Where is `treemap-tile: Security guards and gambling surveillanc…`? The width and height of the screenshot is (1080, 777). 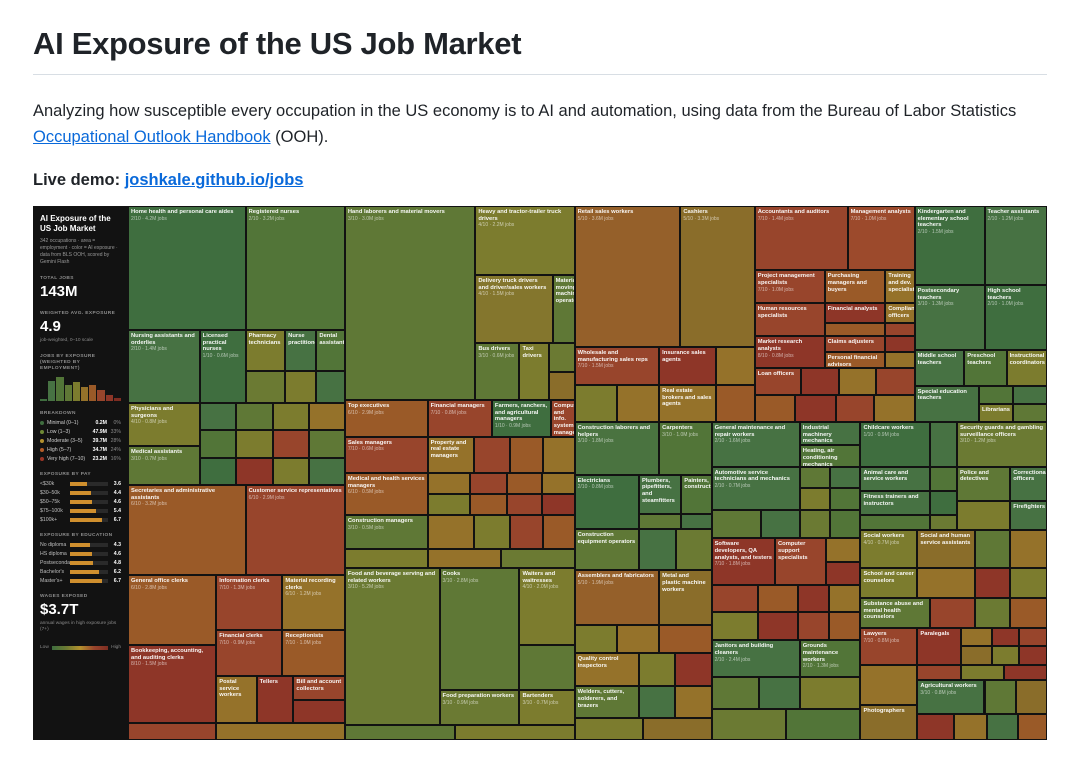 treemap-tile: Security guards and gambling surveillanc… is located at coordinates (1001, 444).